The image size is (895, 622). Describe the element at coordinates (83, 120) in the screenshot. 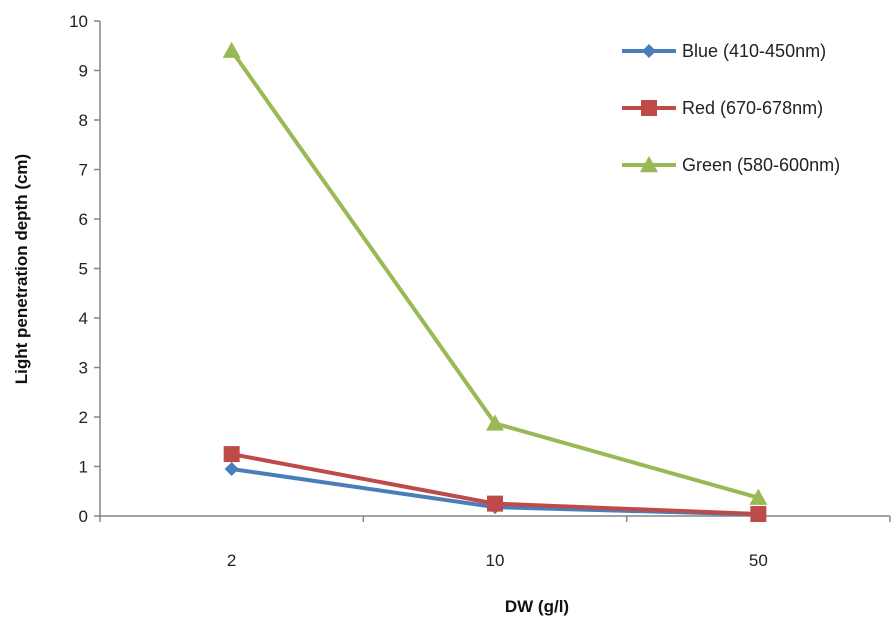

I see `y-tick-label: 8` at that location.